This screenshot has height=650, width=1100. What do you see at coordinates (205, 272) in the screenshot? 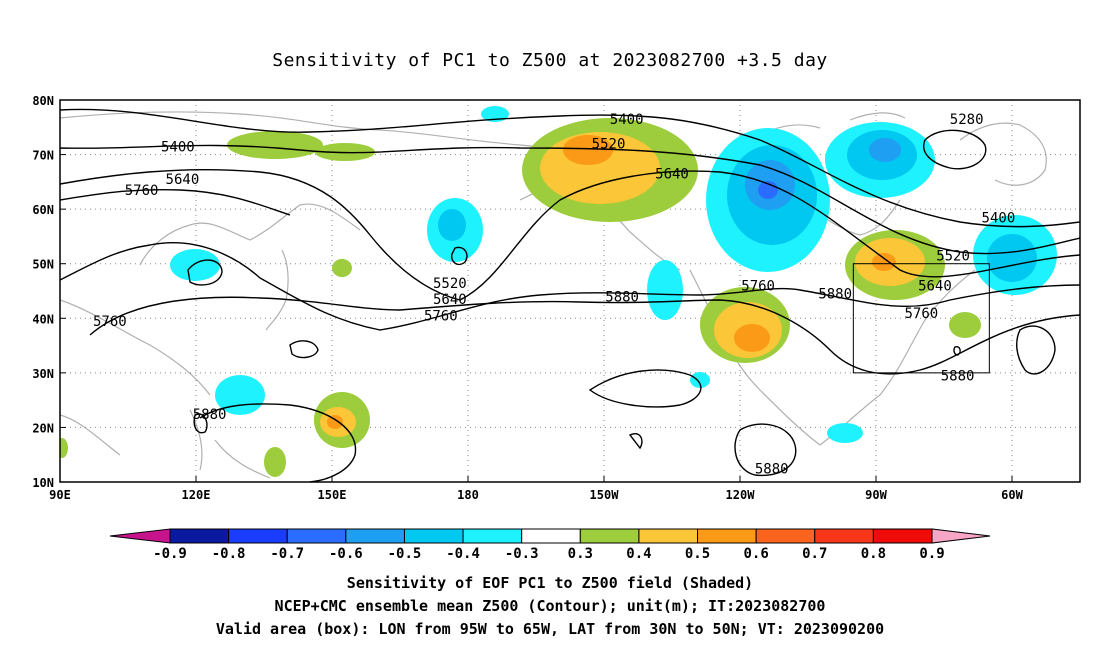
I see `contour-closed-asia` at bounding box center [205, 272].